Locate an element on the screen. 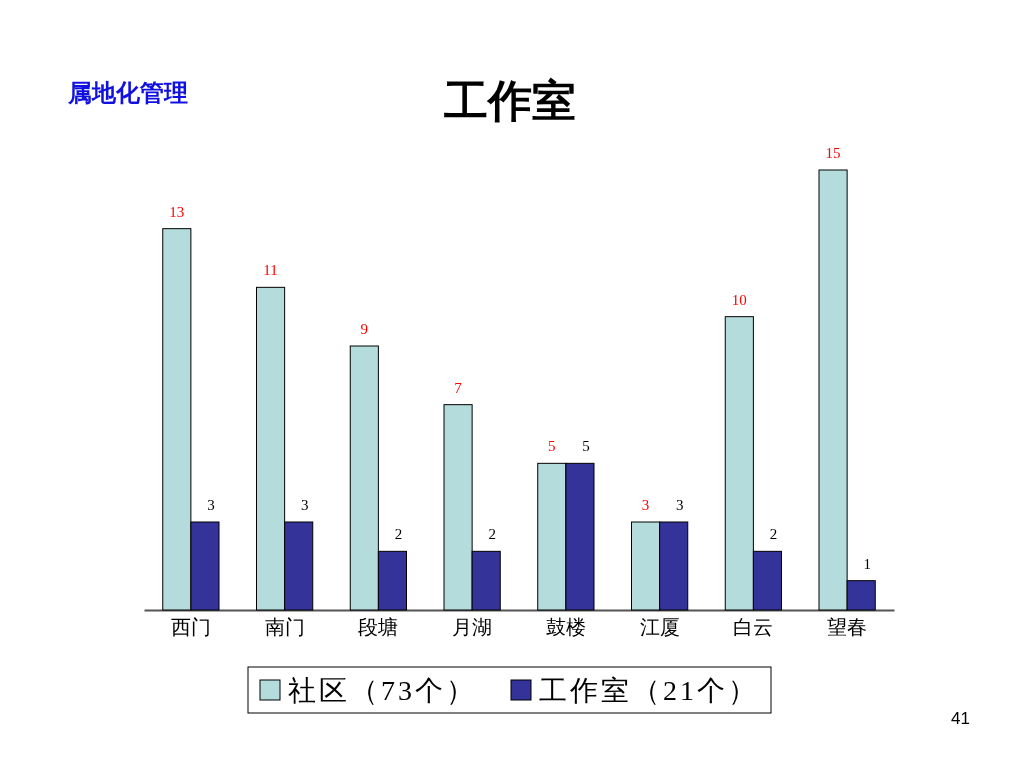 This screenshot has width=1024, height=768. legend-label: 社区（73个） is located at coordinates (382, 691).